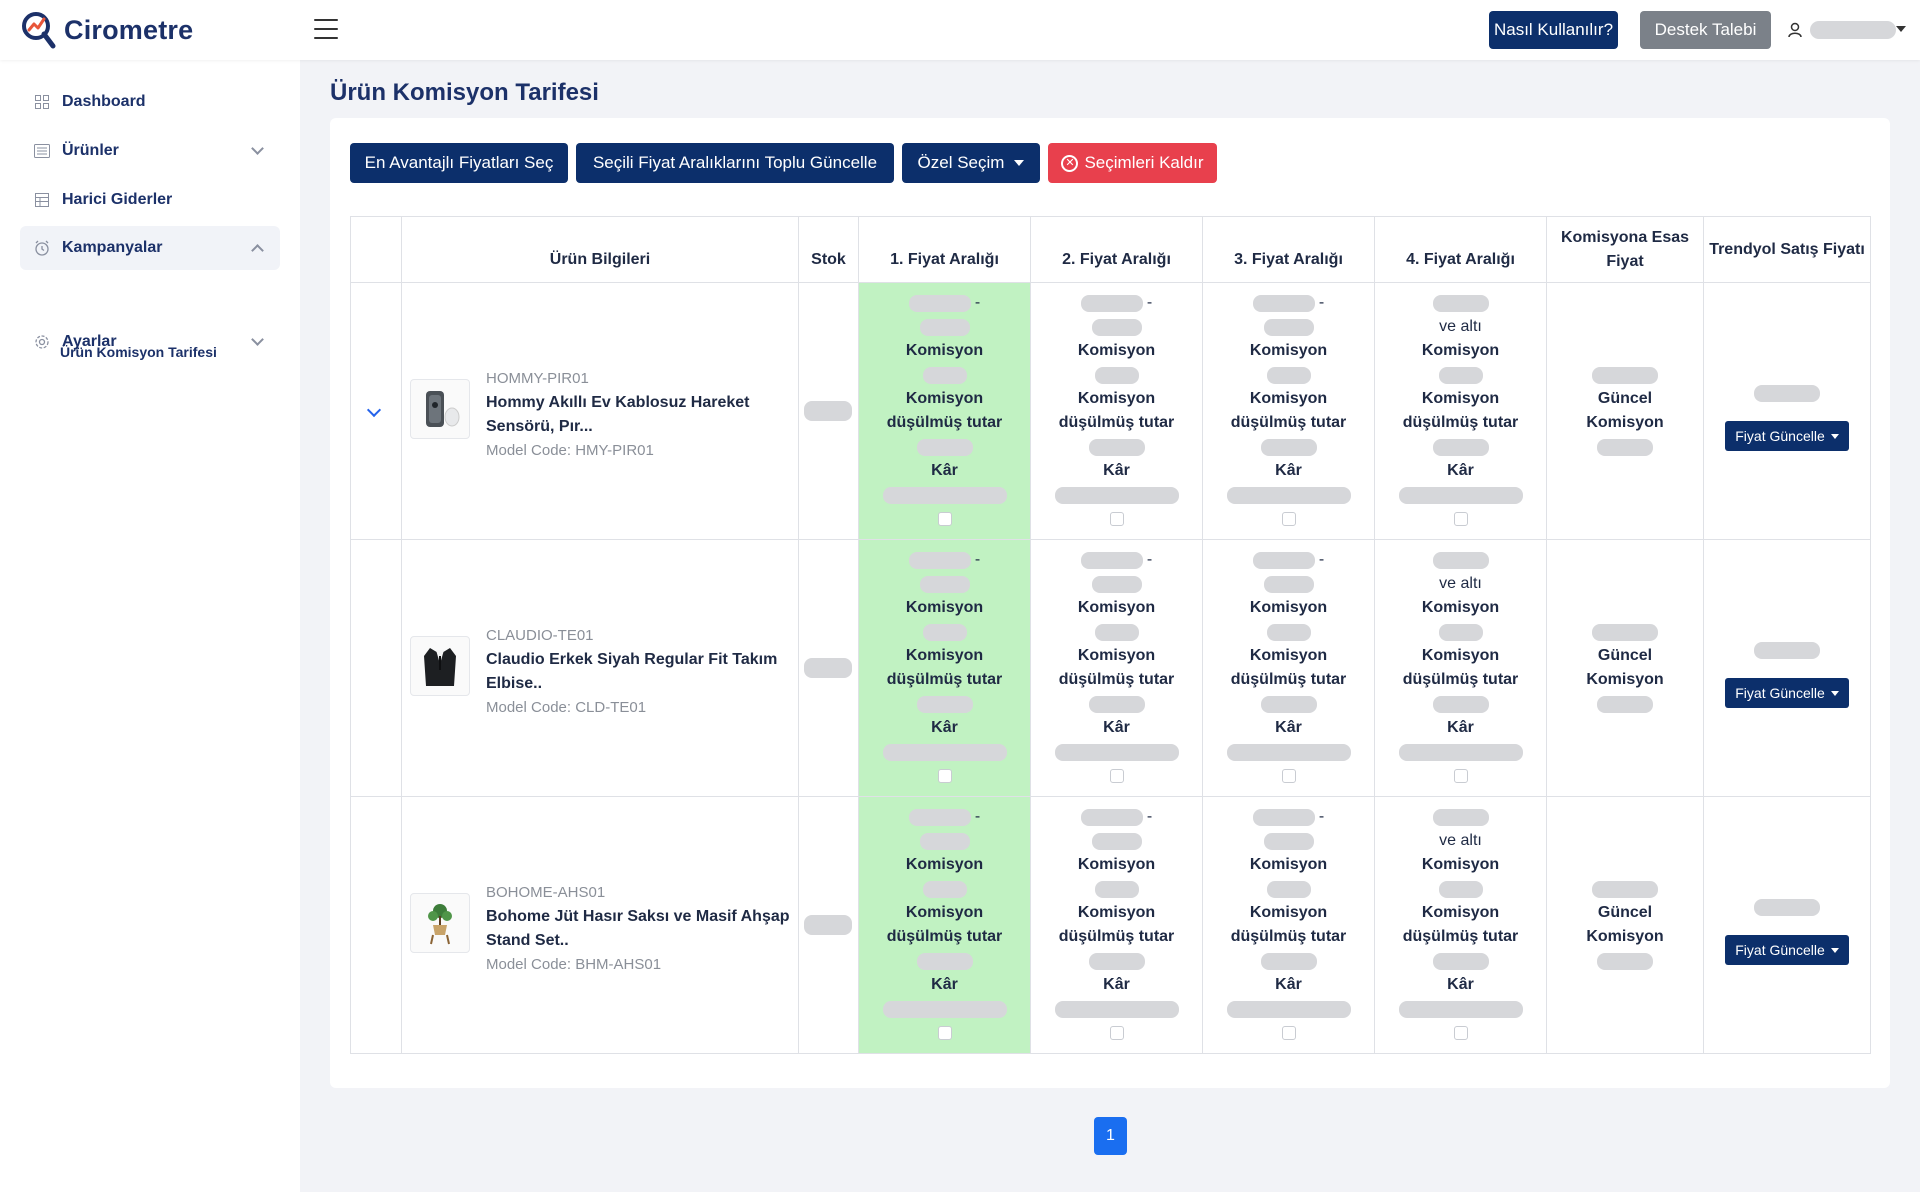 Image resolution: width=1920 pixels, height=1192 pixels. Describe the element at coordinates (1460, 583) in the screenshot. I see `and-below-label: ve altı` at that location.